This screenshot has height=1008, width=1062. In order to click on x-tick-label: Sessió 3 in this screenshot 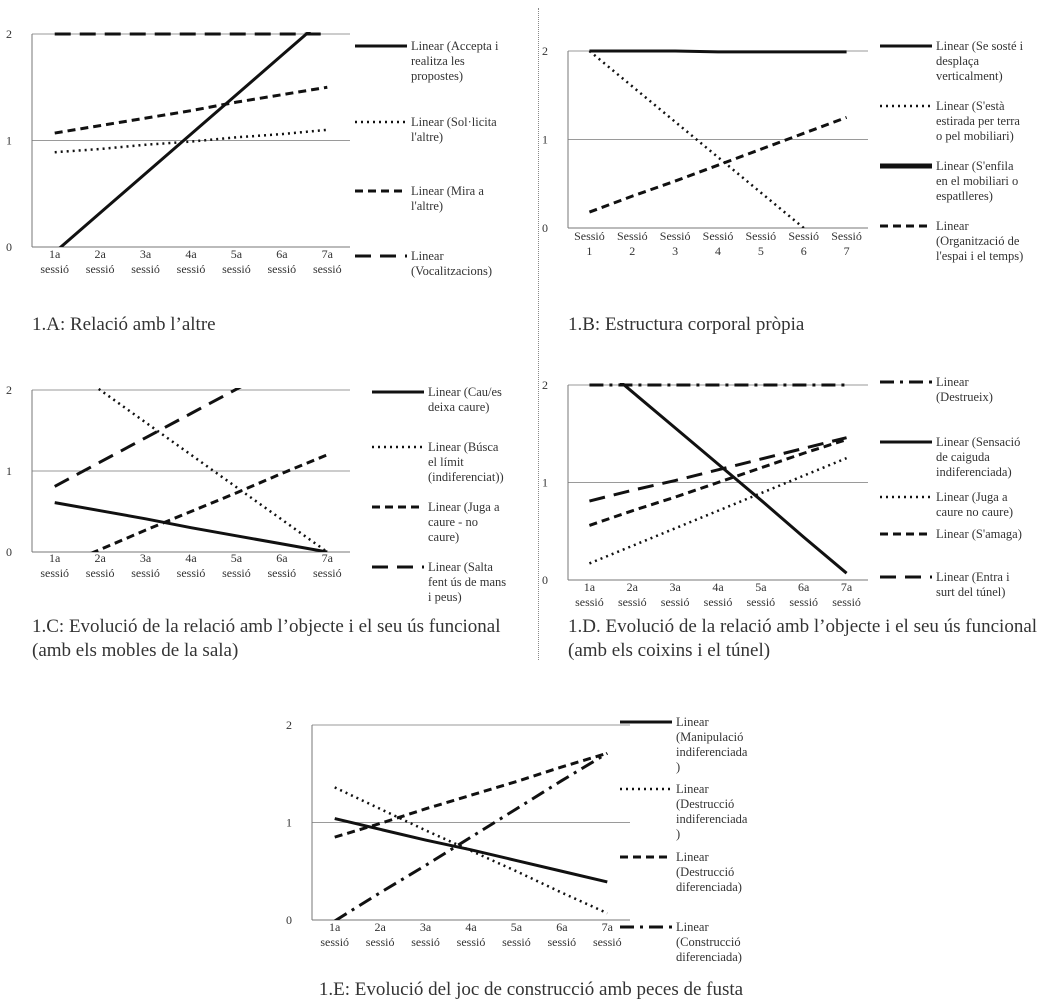, I will do `click(675, 243)`.